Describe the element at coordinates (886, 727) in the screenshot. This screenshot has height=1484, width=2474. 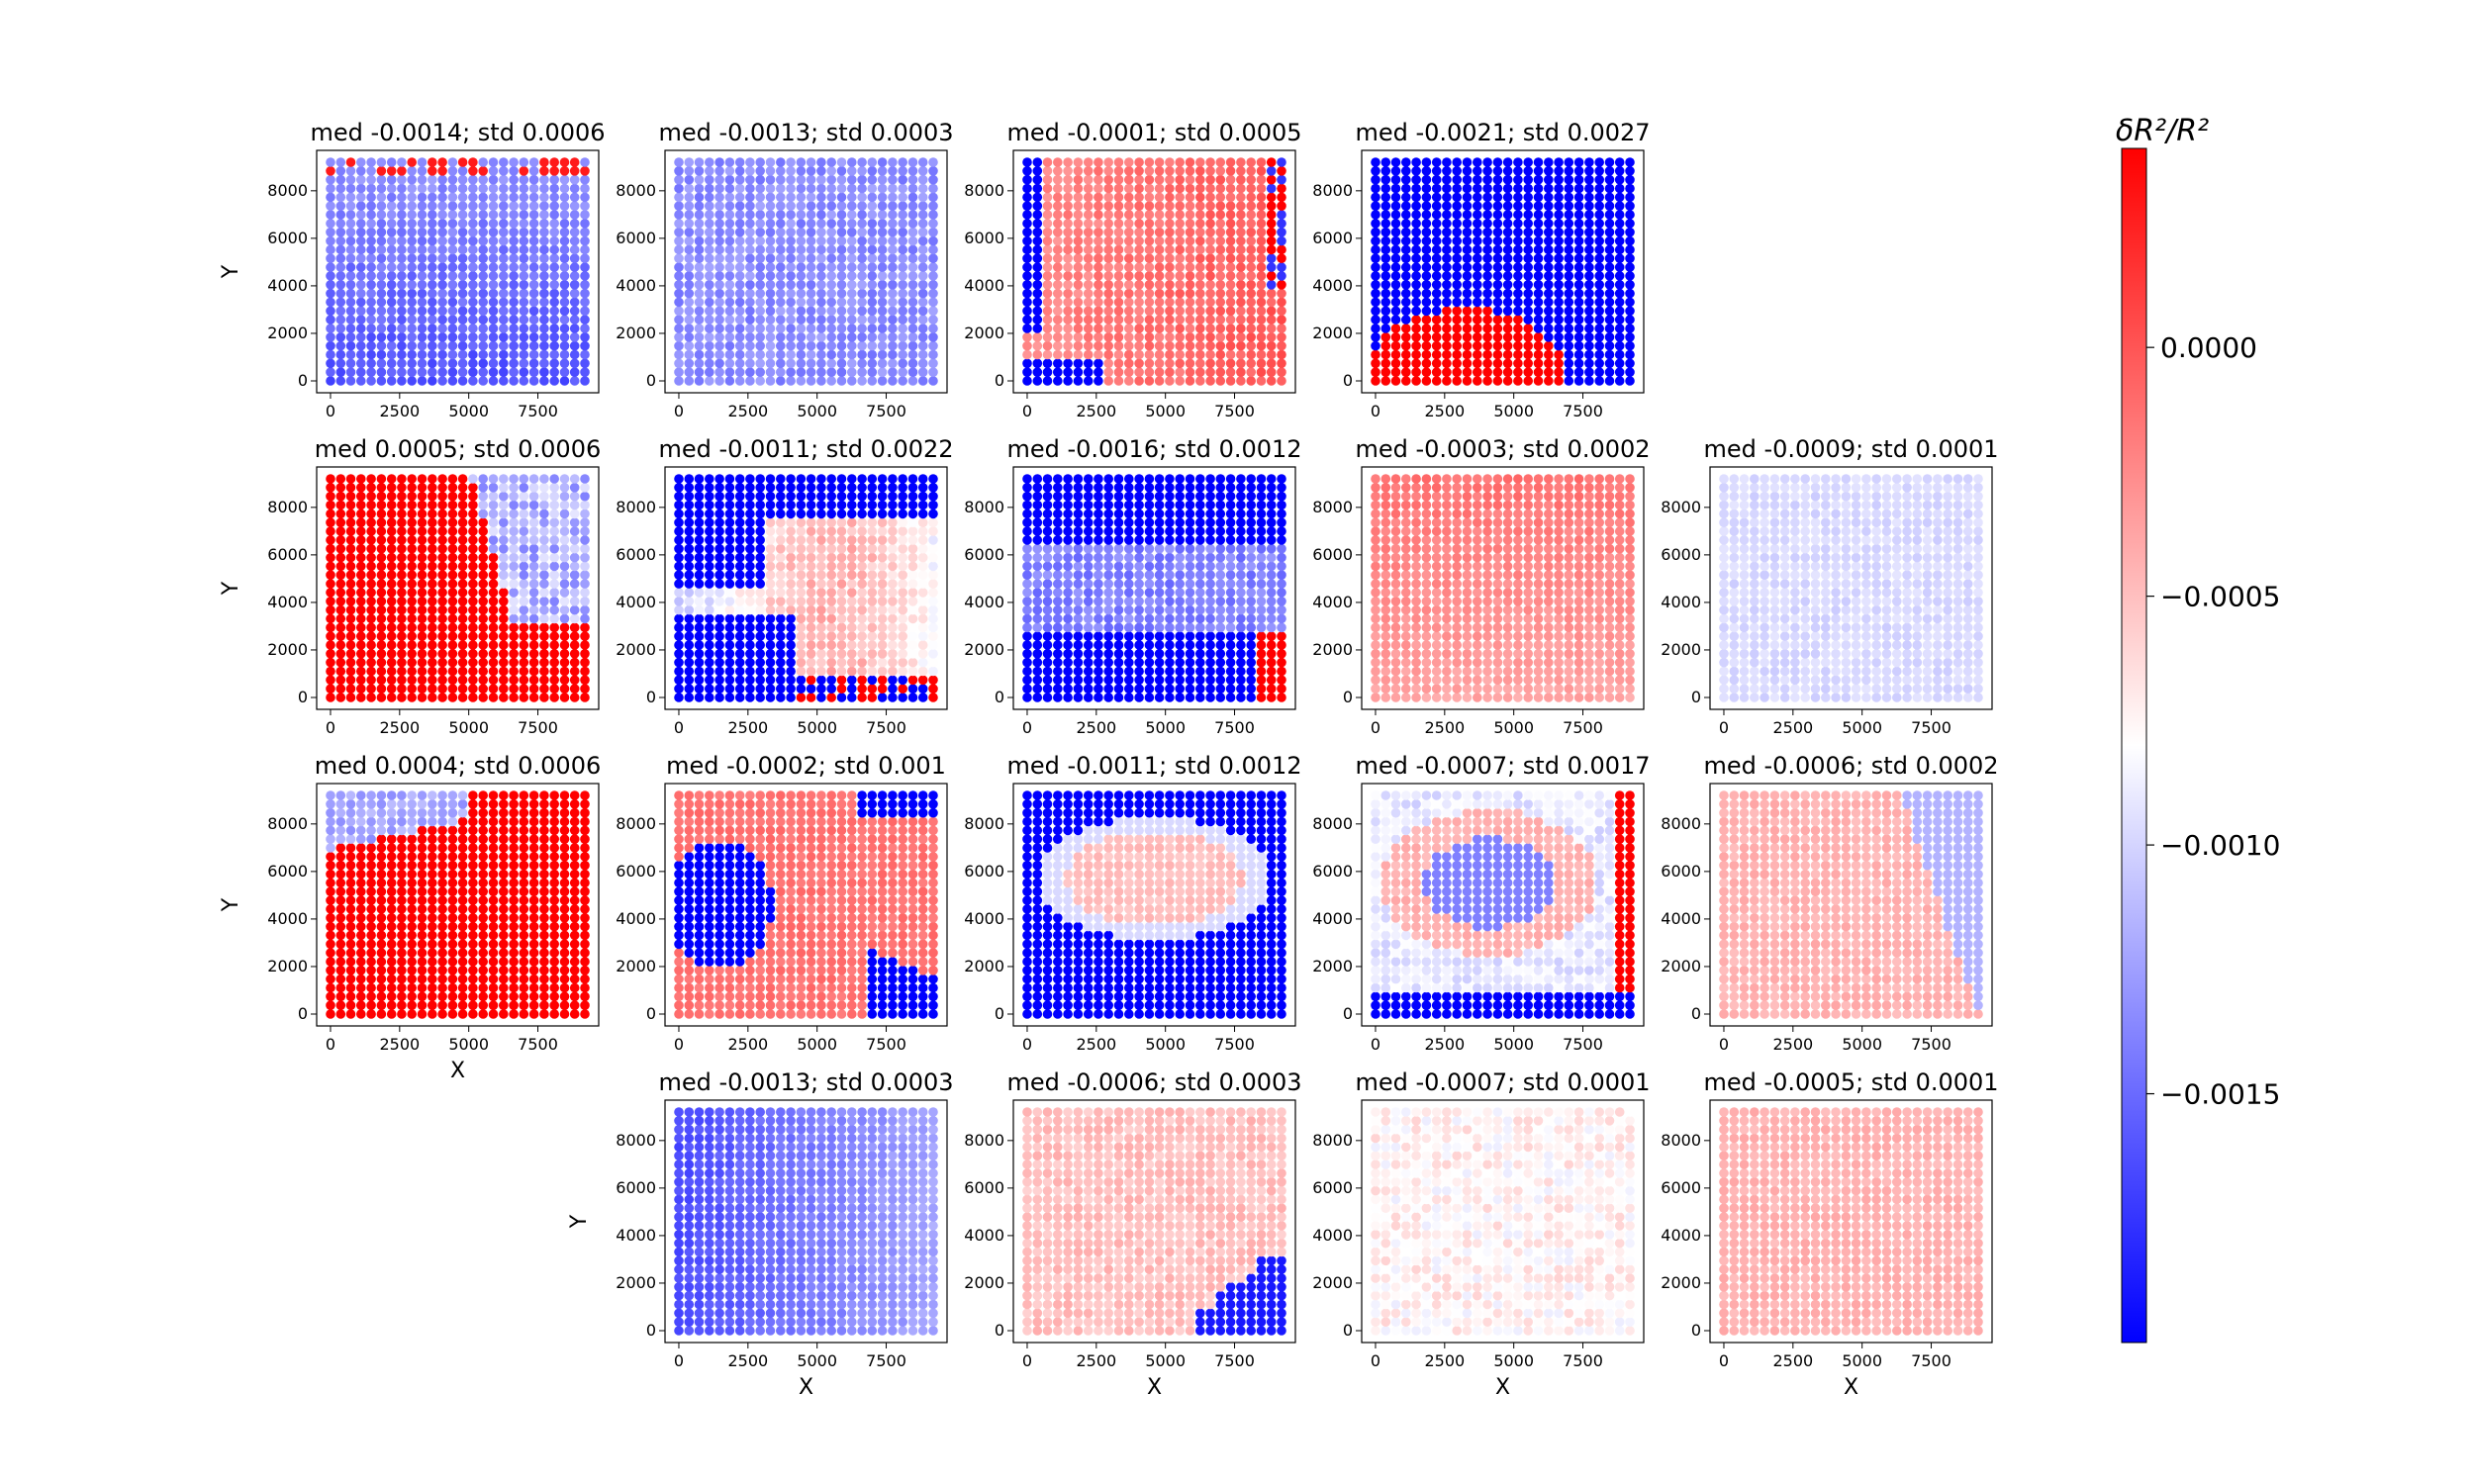
I see `x-tick-label: 7500` at that location.